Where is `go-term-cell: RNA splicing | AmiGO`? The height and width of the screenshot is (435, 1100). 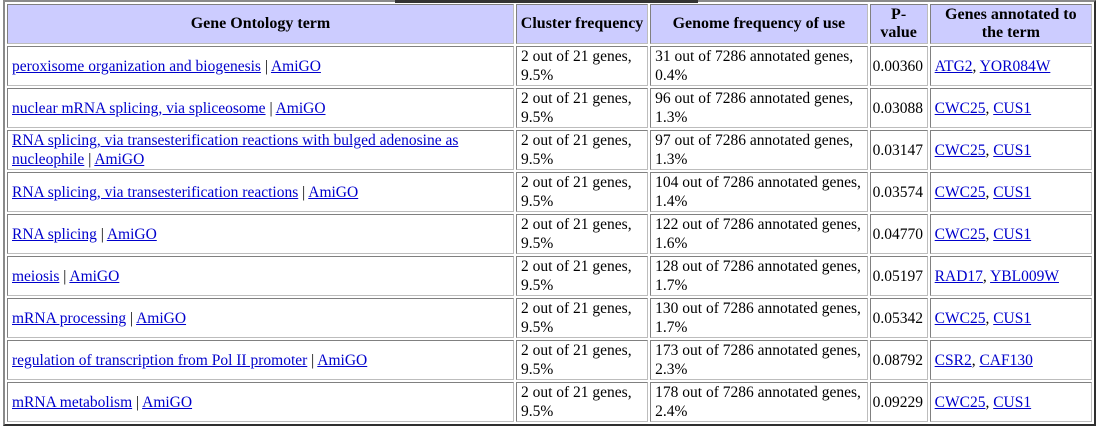
go-term-cell: RNA splicing | AmiGO is located at coordinates (260, 234).